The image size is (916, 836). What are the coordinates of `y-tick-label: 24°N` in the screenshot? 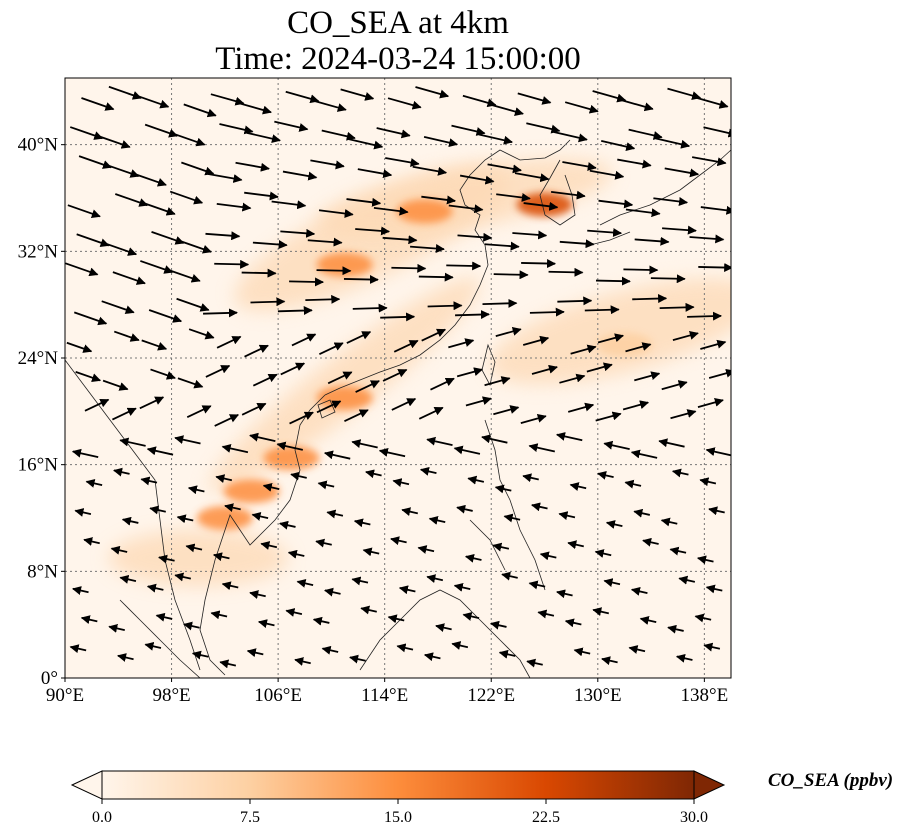 It's located at (38, 358).